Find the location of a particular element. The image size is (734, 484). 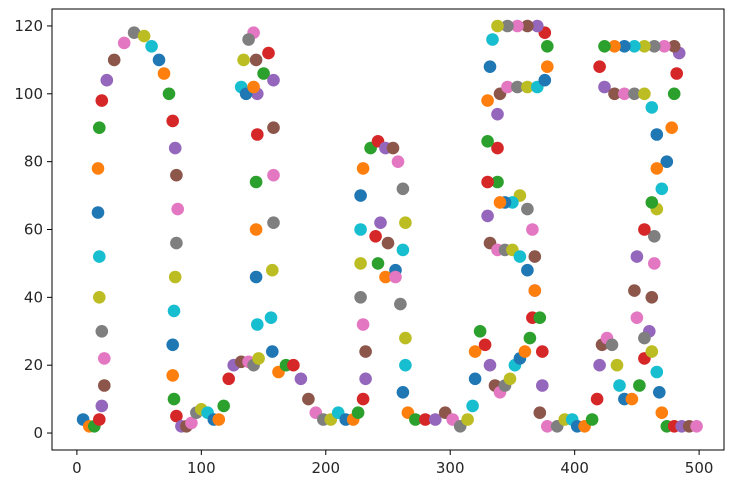

x-tick-label: 200 is located at coordinates (325, 468).